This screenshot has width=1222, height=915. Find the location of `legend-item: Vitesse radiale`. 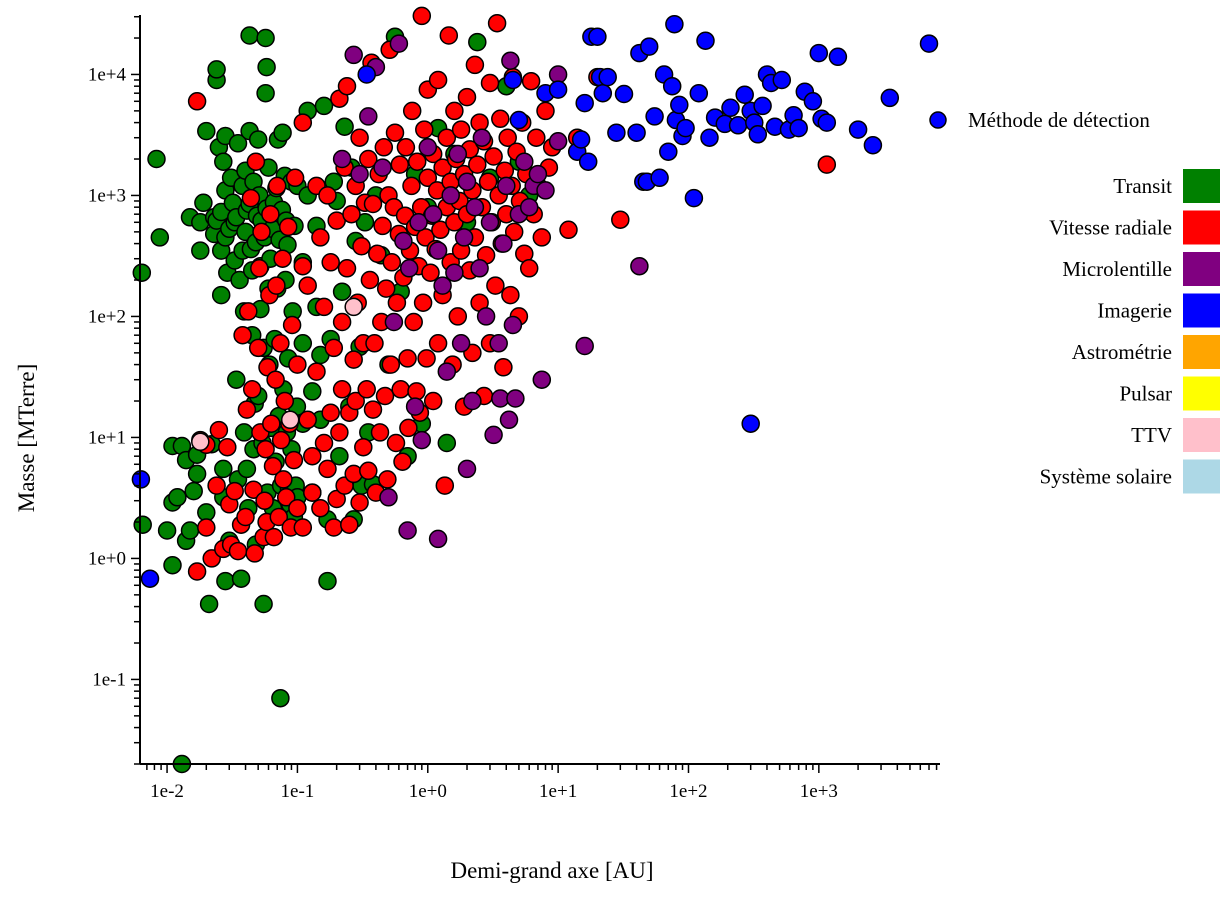

legend-item: Vitesse radiale is located at coordinates (1134, 227).